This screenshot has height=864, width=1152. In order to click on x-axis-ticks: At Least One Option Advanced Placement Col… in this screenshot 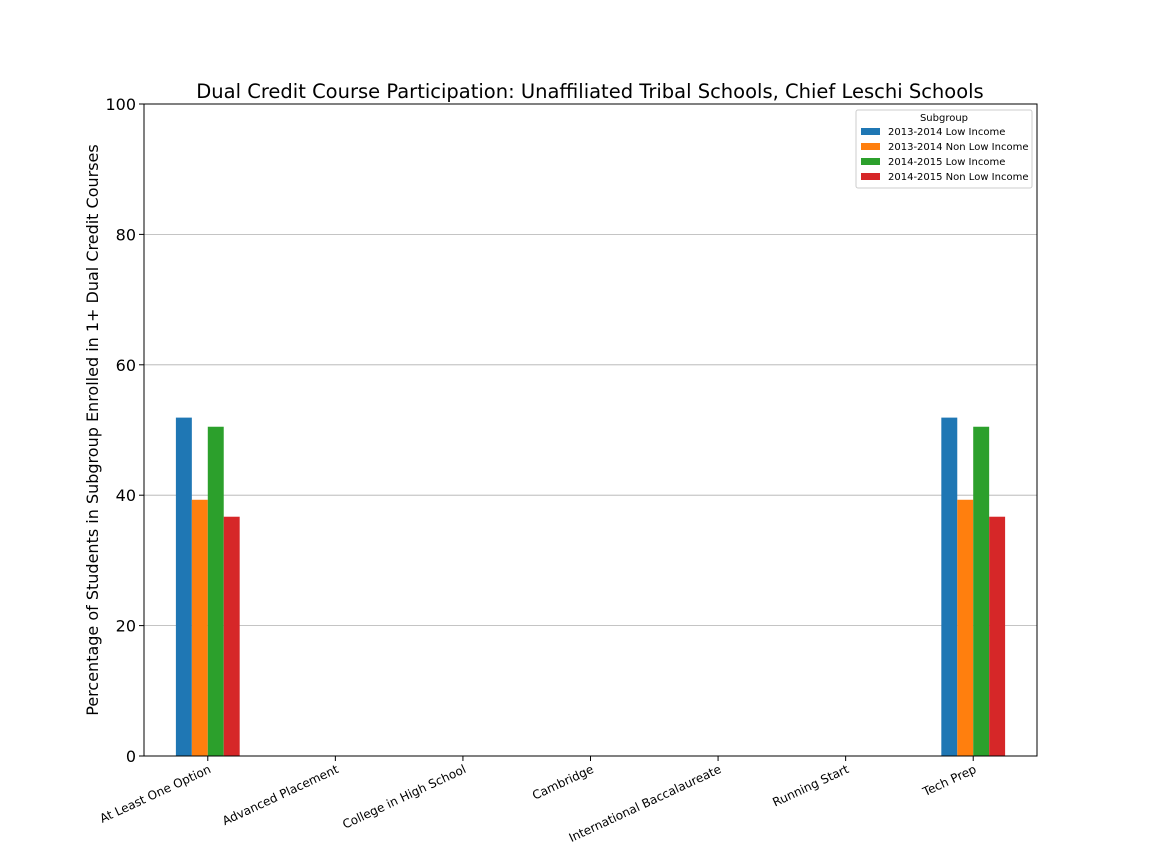, I will do `click(538, 800)`.